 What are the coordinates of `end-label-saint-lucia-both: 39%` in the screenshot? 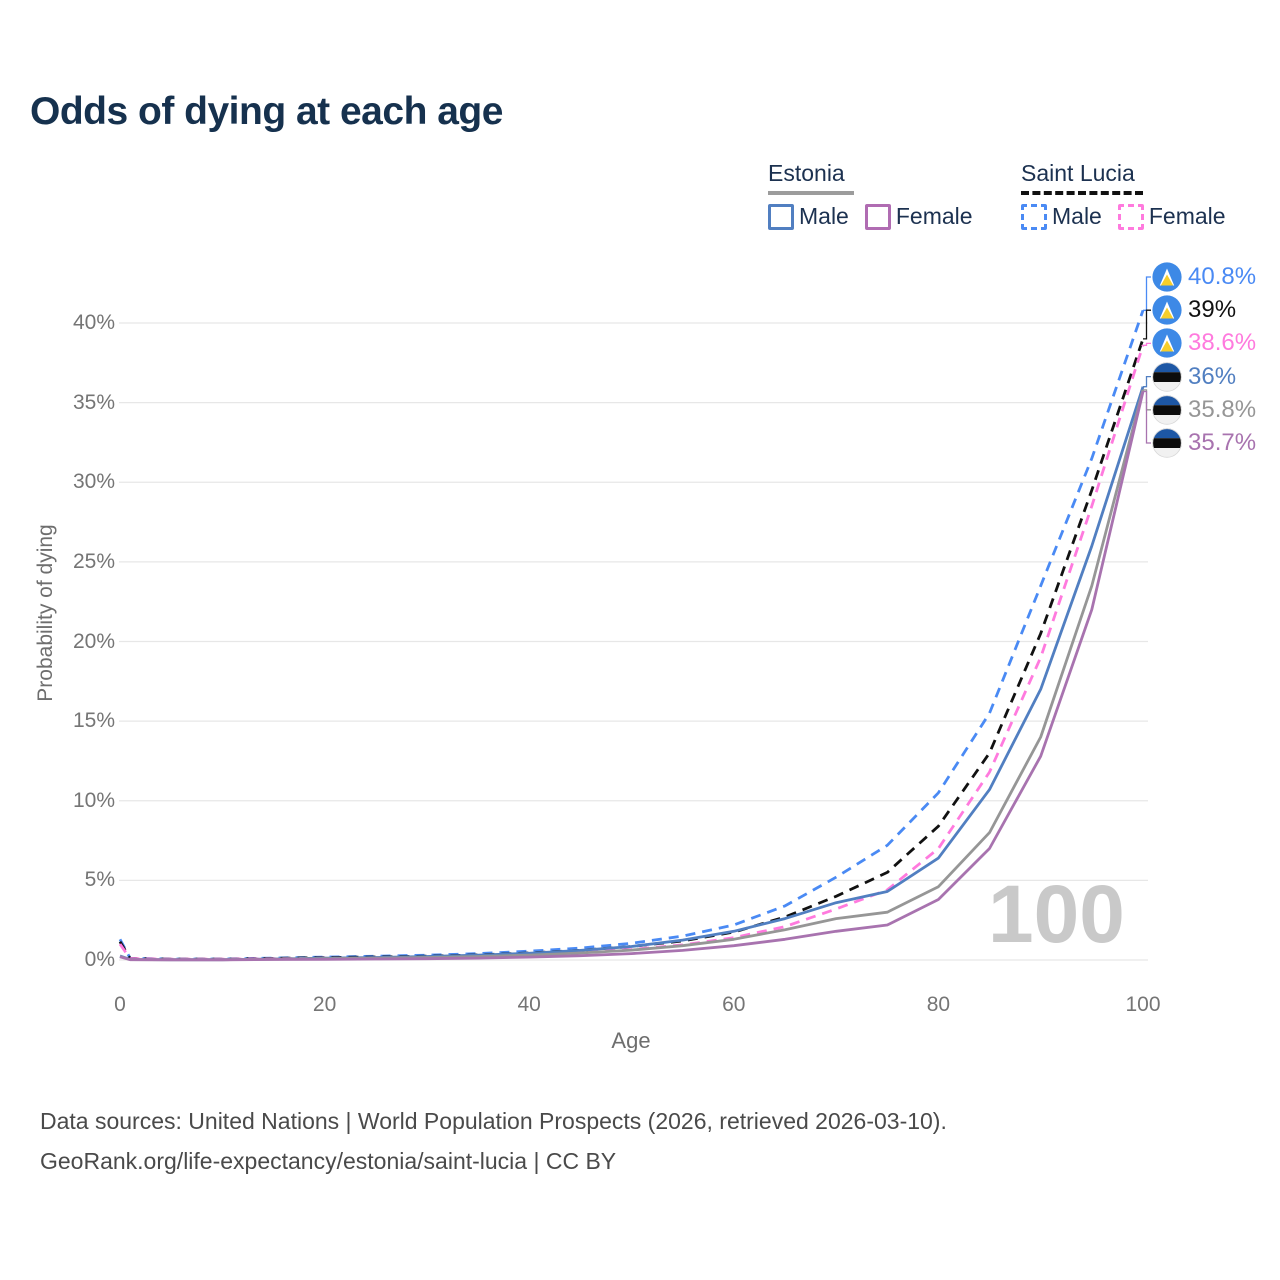 It's located at (1194, 310).